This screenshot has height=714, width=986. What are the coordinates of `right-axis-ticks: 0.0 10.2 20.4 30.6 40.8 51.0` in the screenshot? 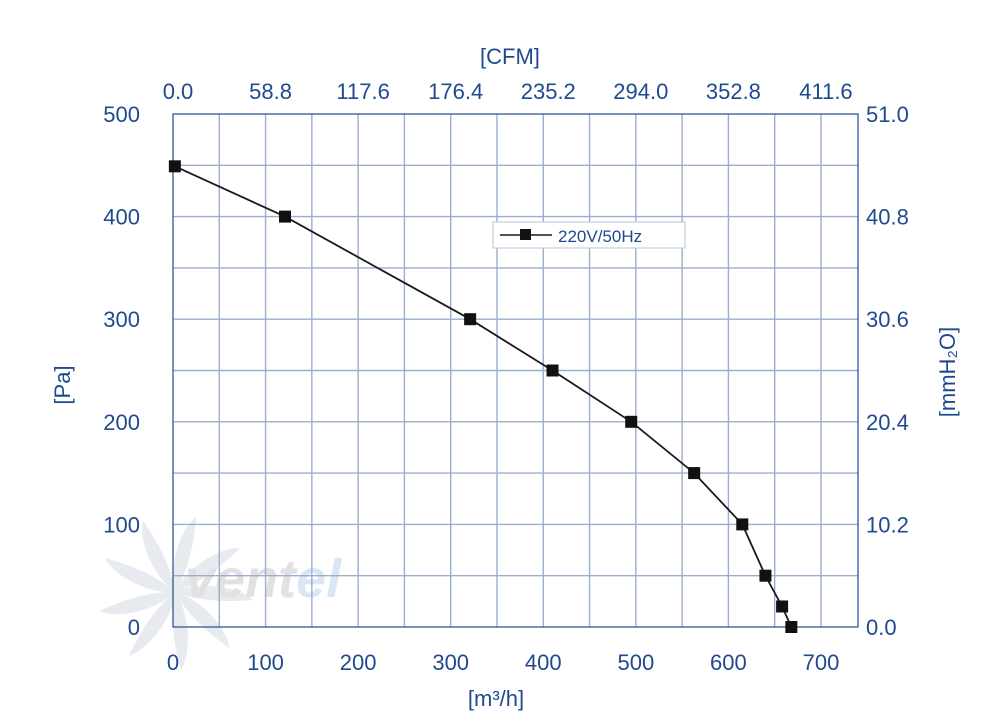 It's located at (887, 371).